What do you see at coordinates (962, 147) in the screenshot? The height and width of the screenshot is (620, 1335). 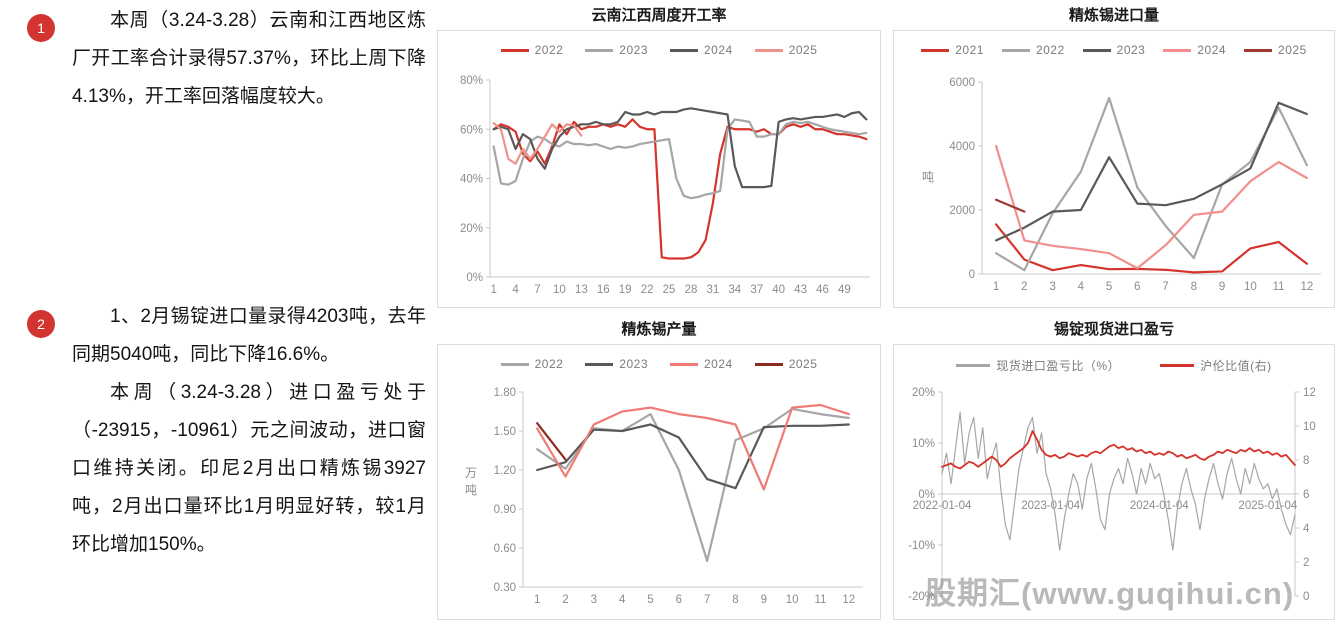 I see `svg-text: 4000` at bounding box center [962, 147].